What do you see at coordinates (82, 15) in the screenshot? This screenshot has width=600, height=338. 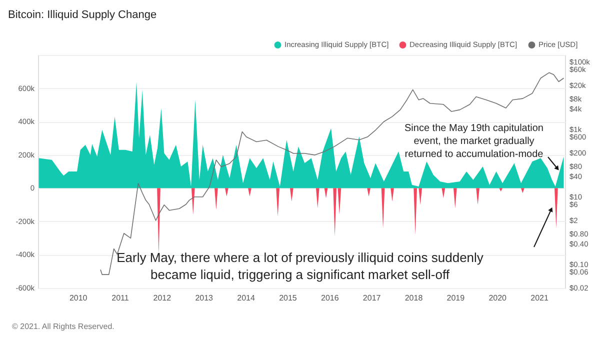 I see `chart-title: Bitcoin: Illiquid Supply Change` at bounding box center [82, 15].